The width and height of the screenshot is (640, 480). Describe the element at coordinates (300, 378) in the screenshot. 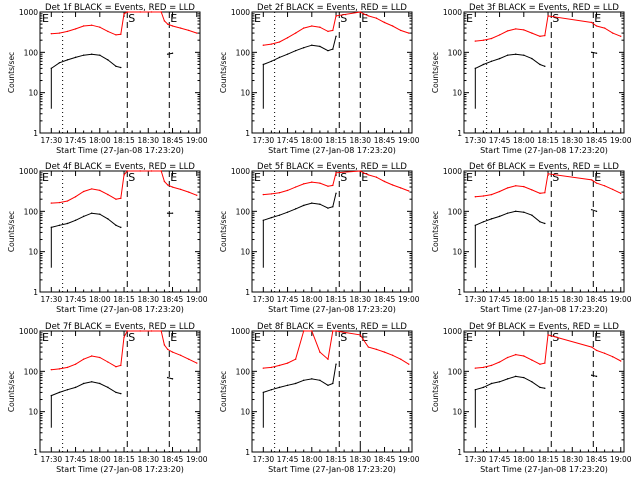

I see `series-line-events` at that location.